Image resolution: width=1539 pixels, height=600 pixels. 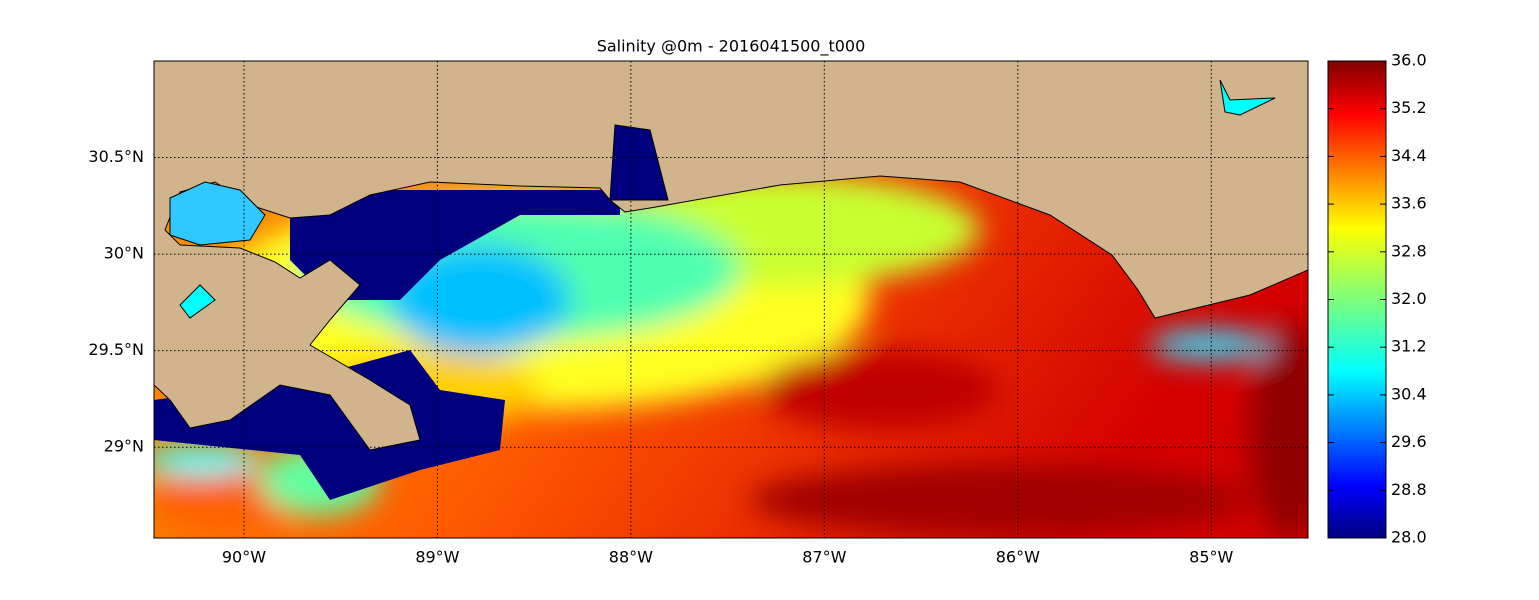 I want to click on x-tick-label: 89°W, so click(x=437, y=557).